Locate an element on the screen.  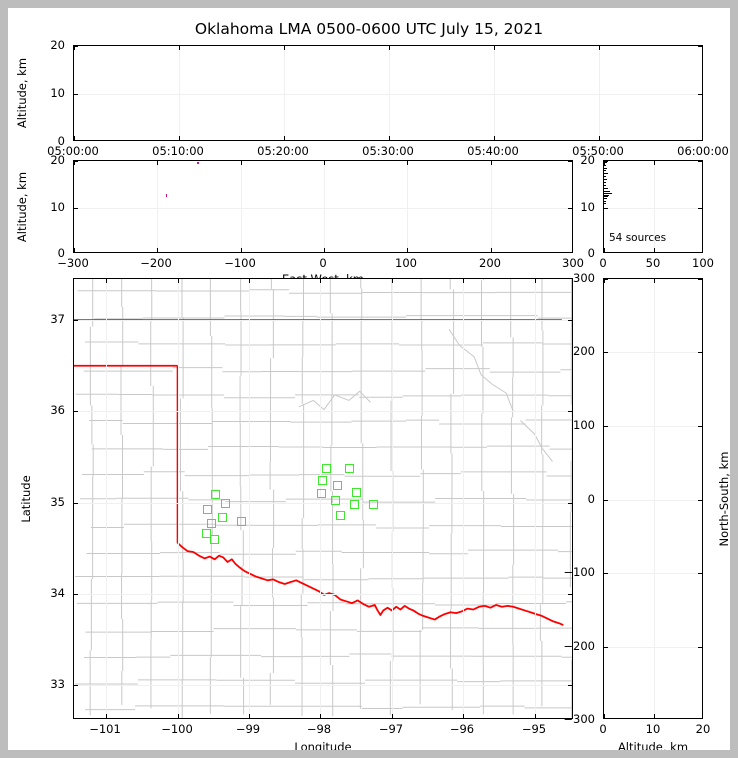
x-tick-label: −95 is located at coordinates (534, 729).